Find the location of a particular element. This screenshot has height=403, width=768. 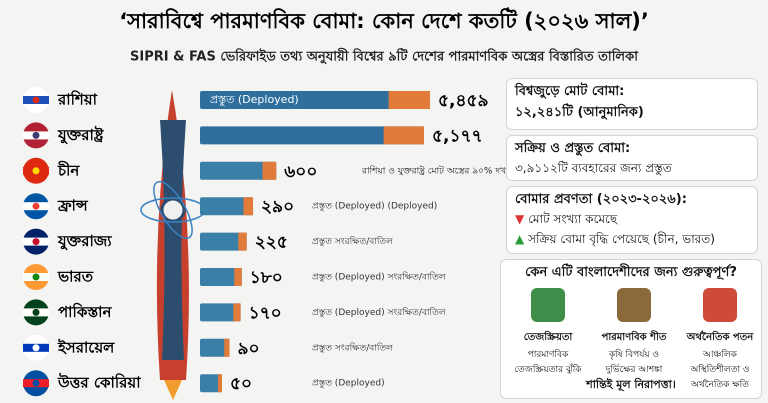

trend-up-text: সক্রিয় বোমা বৃদ্ধি পেয়েছে (চীন, ভারত) is located at coordinates (621, 239).